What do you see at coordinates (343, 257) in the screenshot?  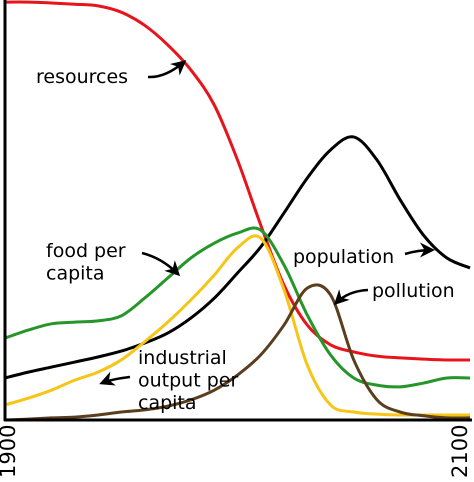 I see `annotation: population` at bounding box center [343, 257].